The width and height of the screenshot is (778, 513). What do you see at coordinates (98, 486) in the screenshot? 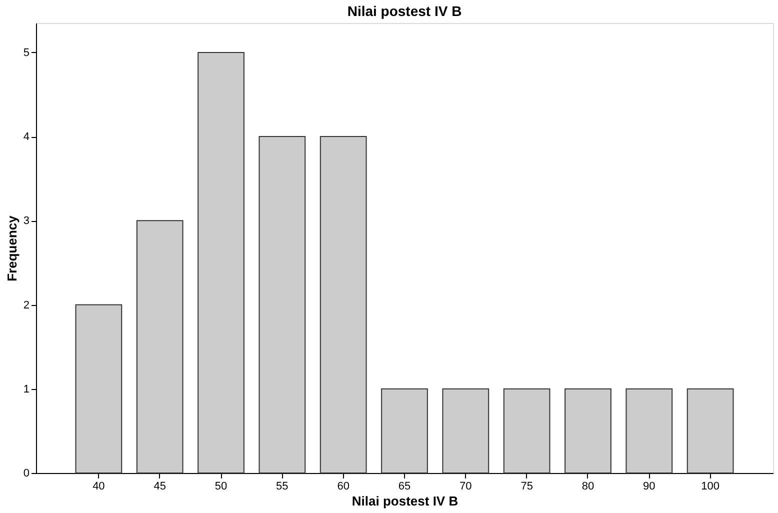
I see `x-tick-label: 40` at bounding box center [98, 486].